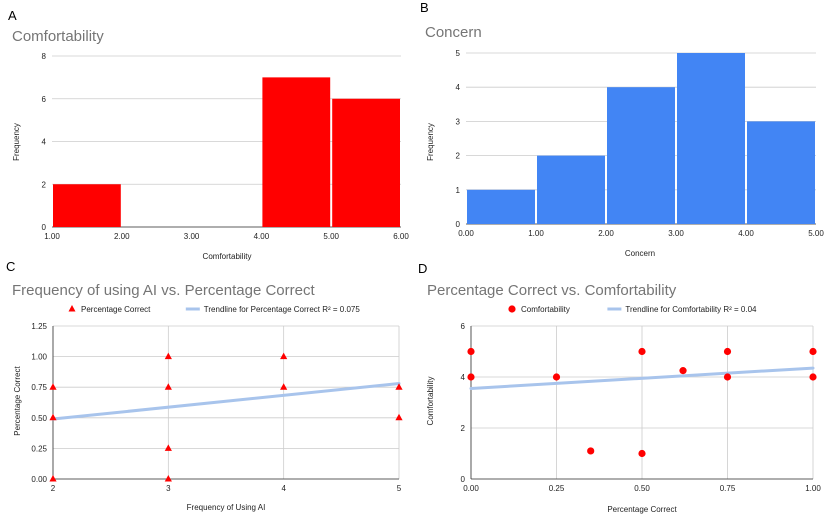 The width and height of the screenshot is (831, 527). I want to click on chart-title: Percentage Correct vs. Comfortability, so click(552, 290).